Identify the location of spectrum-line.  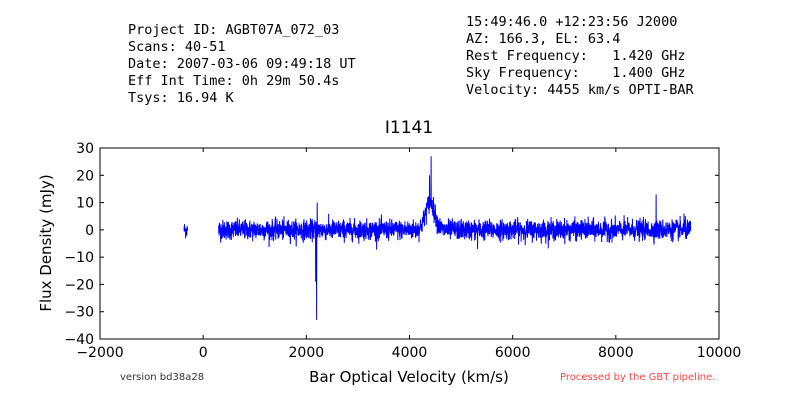
(185, 231).